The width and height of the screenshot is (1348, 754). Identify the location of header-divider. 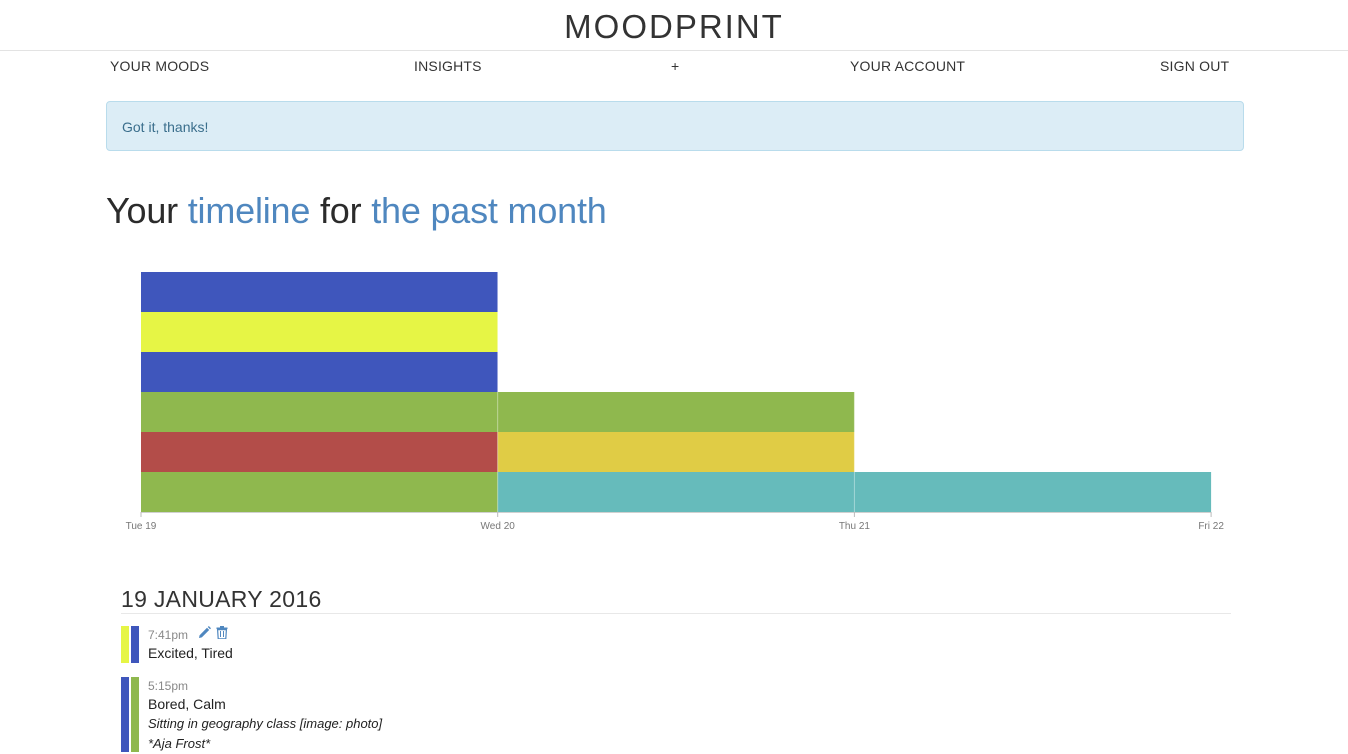
(674, 50).